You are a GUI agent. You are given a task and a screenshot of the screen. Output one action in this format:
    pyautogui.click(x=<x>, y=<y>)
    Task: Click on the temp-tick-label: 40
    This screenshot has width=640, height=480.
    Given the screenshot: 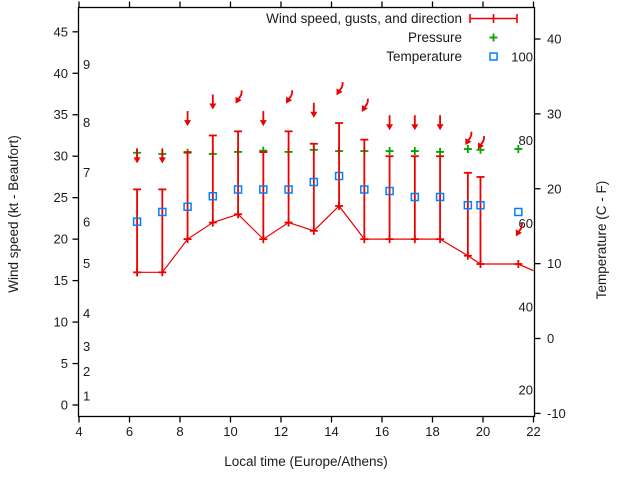 What is the action you would take?
    pyautogui.click(x=554, y=39)
    